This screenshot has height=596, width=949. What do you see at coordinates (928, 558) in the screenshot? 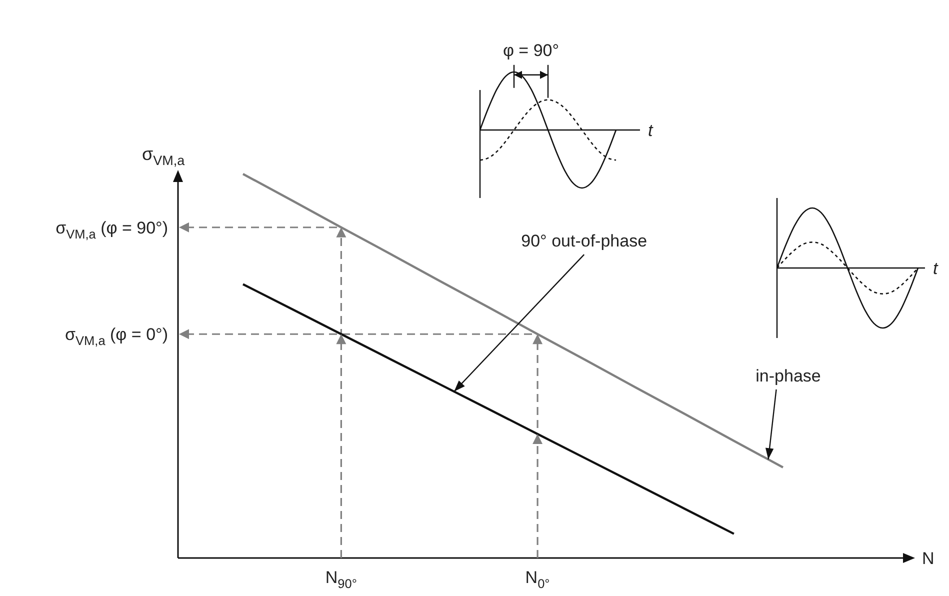
I see `text: N` at bounding box center [928, 558].